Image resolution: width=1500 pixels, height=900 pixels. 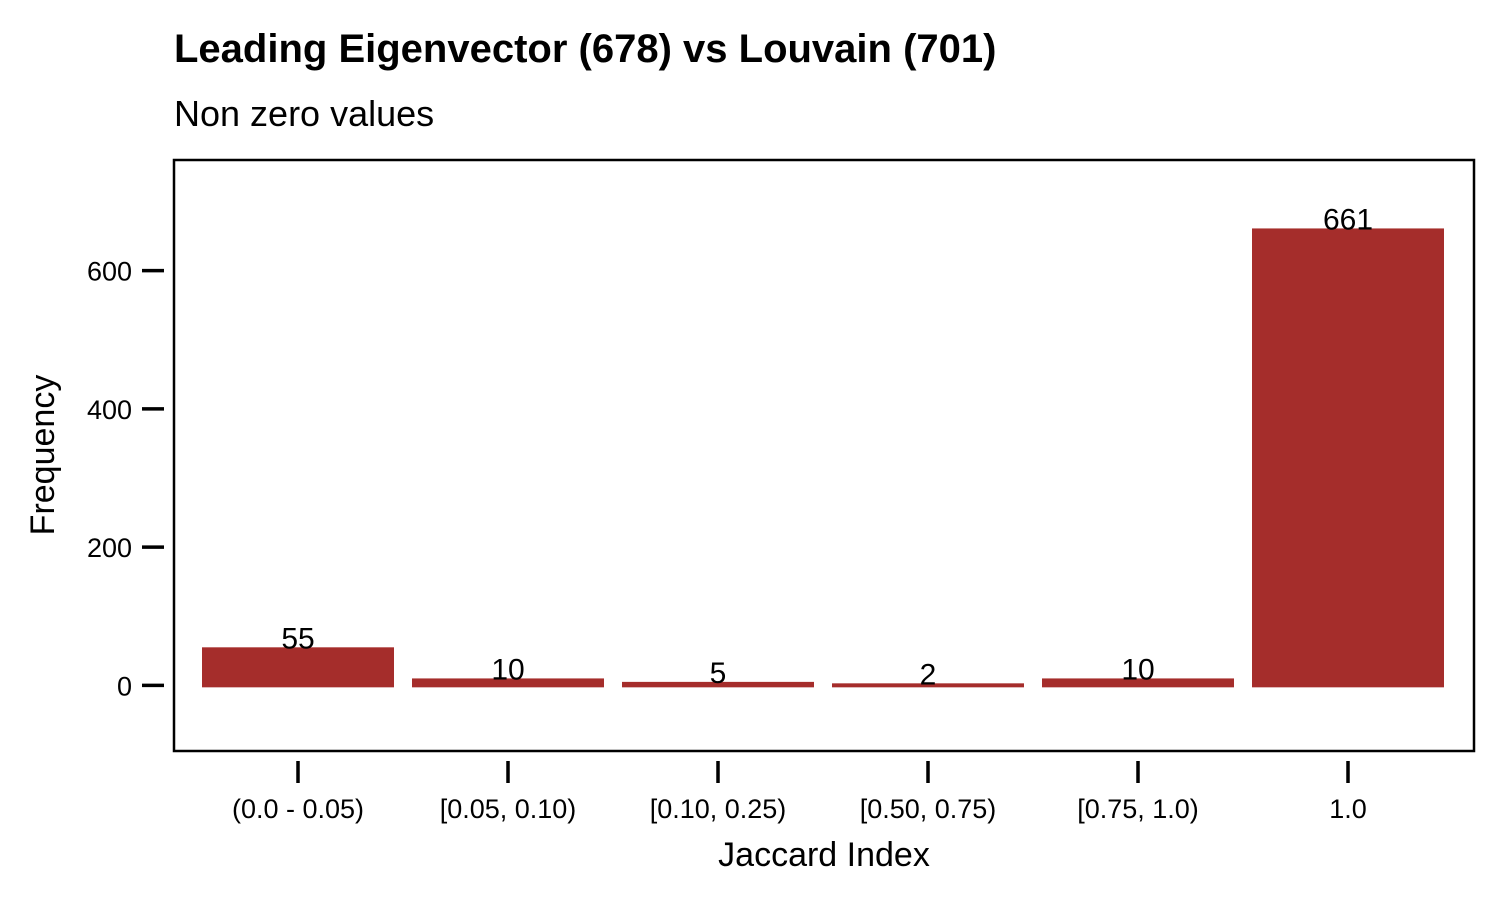 What do you see at coordinates (304, 113) in the screenshot?
I see `chart-subtitle: Non zero values` at bounding box center [304, 113].